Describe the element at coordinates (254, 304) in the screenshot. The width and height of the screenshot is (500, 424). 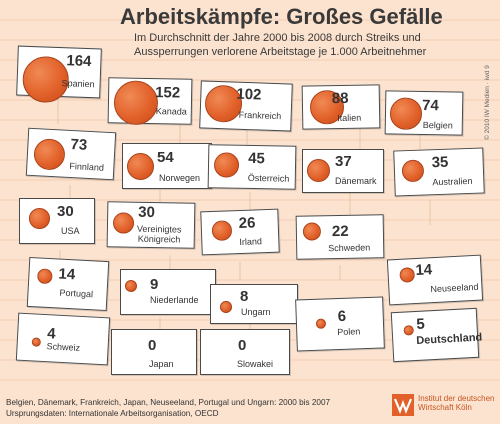
I see `sign-ungarn: 8 Ungarn` at that location.